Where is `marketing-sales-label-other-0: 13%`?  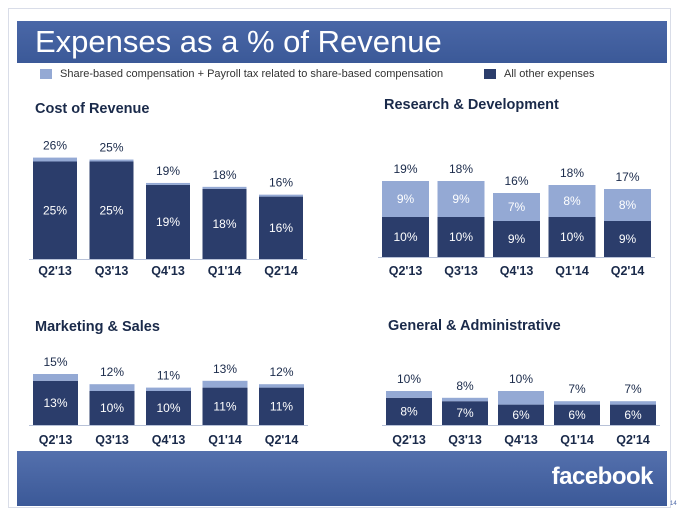 marketing-sales-label-other-0: 13% is located at coordinates (55, 403).